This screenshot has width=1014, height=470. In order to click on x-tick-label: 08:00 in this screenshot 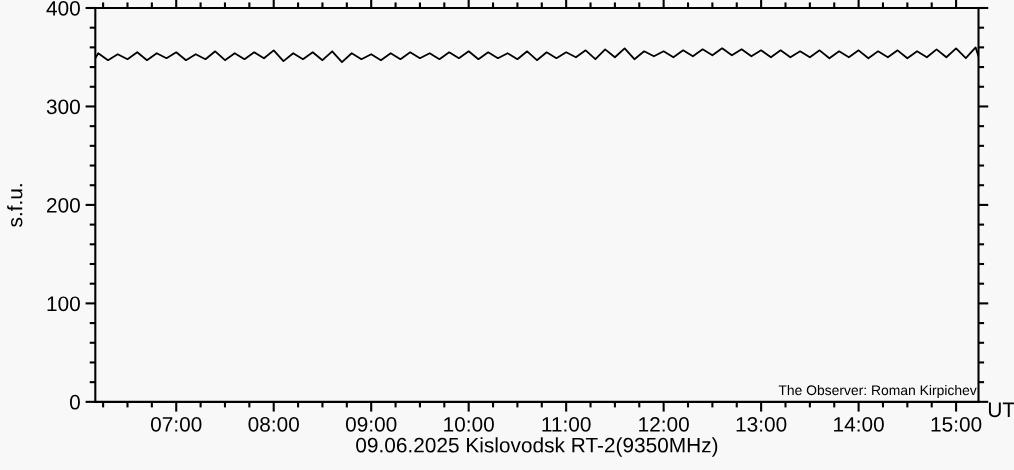, I will do `click(273, 424)`.